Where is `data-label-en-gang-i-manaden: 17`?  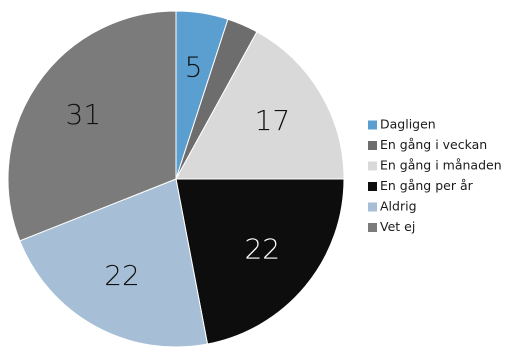 data-label-en-gang-i-manaden: 17 is located at coordinates (273, 120).